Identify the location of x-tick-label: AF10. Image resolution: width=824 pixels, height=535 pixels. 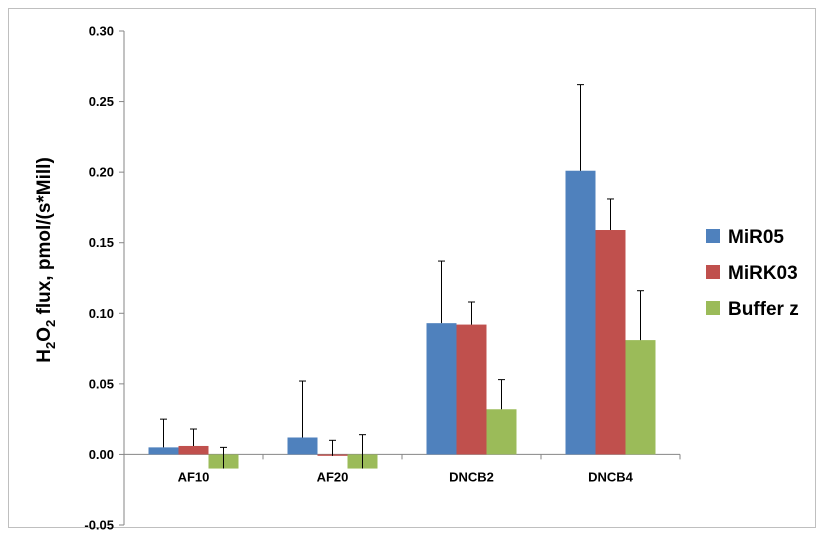
(194, 476).